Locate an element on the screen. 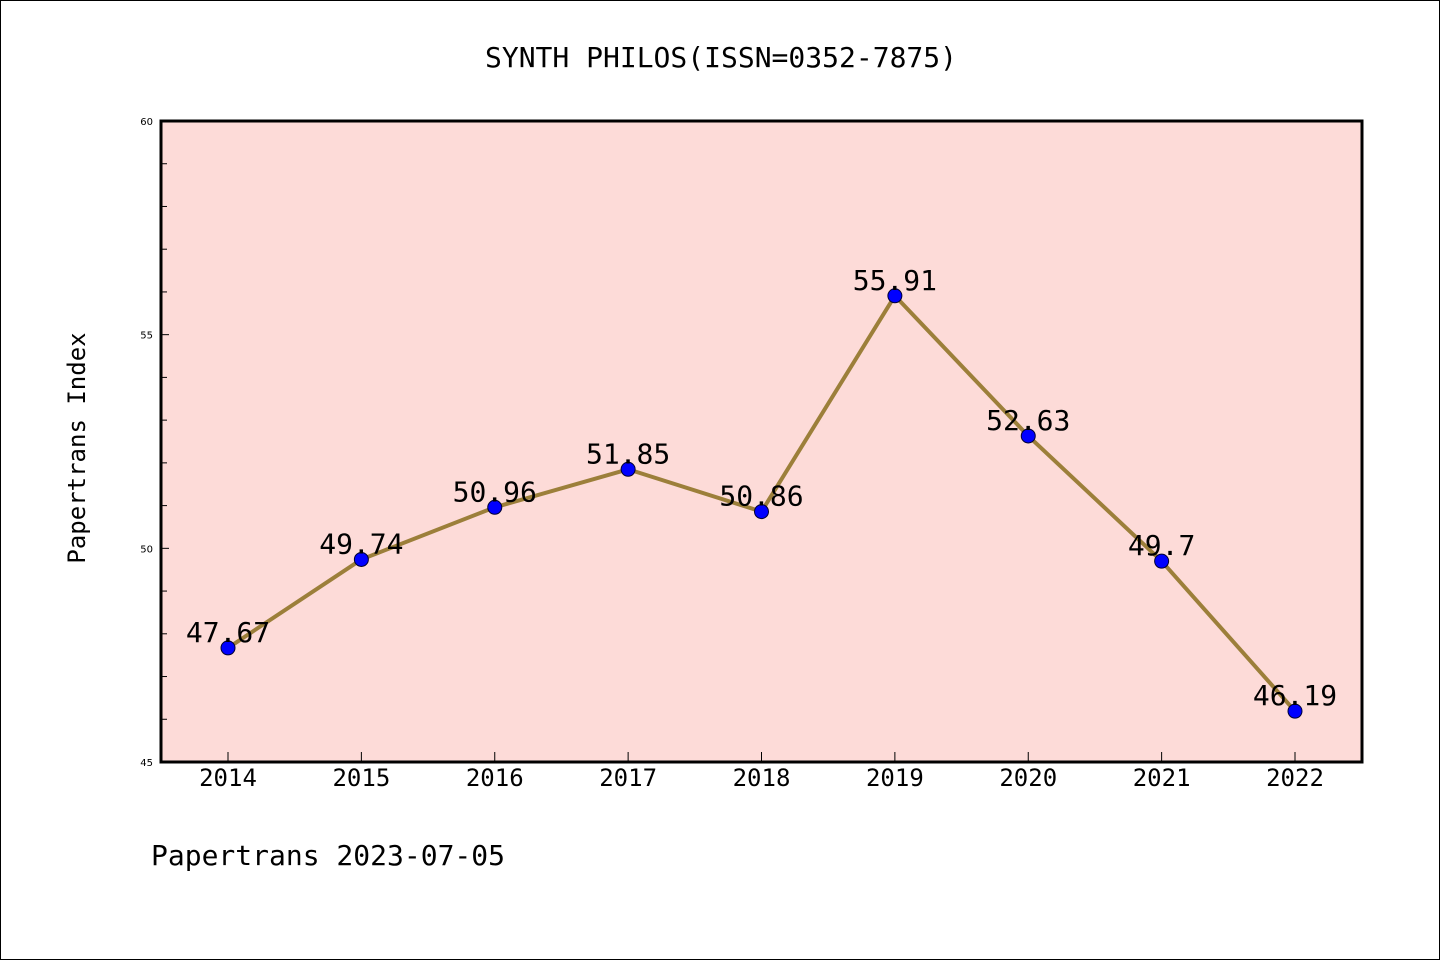 The height and width of the screenshot is (961, 1440). x-tick-label: 2022 is located at coordinates (1295, 778).